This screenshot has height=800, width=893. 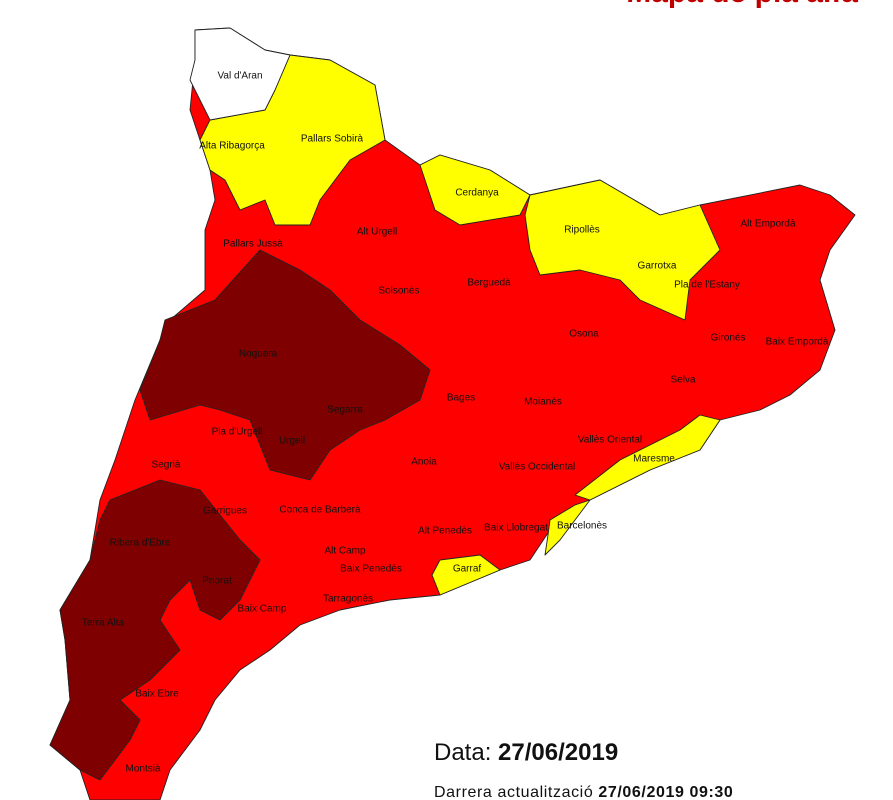 What do you see at coordinates (657, 266) in the screenshot?
I see `region-label: Garrotxa` at bounding box center [657, 266].